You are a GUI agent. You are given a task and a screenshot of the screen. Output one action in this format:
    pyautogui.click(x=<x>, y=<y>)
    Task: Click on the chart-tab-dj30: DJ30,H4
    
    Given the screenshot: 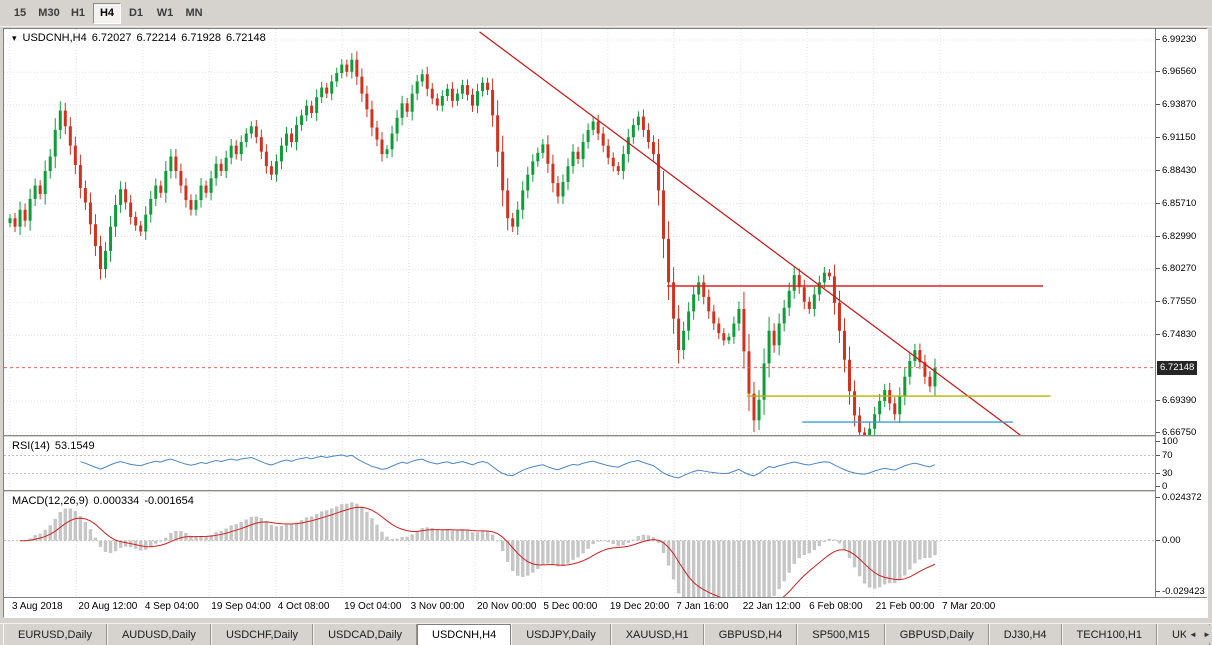 What is the action you would take?
    pyautogui.click(x=1025, y=634)
    